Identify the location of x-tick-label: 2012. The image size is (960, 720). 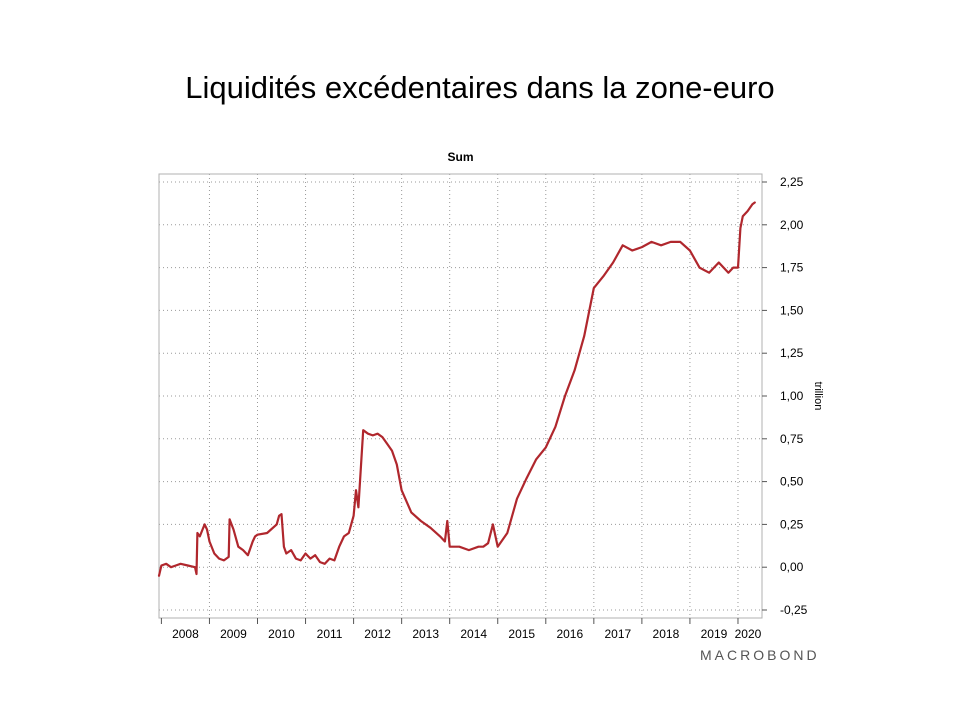
(377, 634).